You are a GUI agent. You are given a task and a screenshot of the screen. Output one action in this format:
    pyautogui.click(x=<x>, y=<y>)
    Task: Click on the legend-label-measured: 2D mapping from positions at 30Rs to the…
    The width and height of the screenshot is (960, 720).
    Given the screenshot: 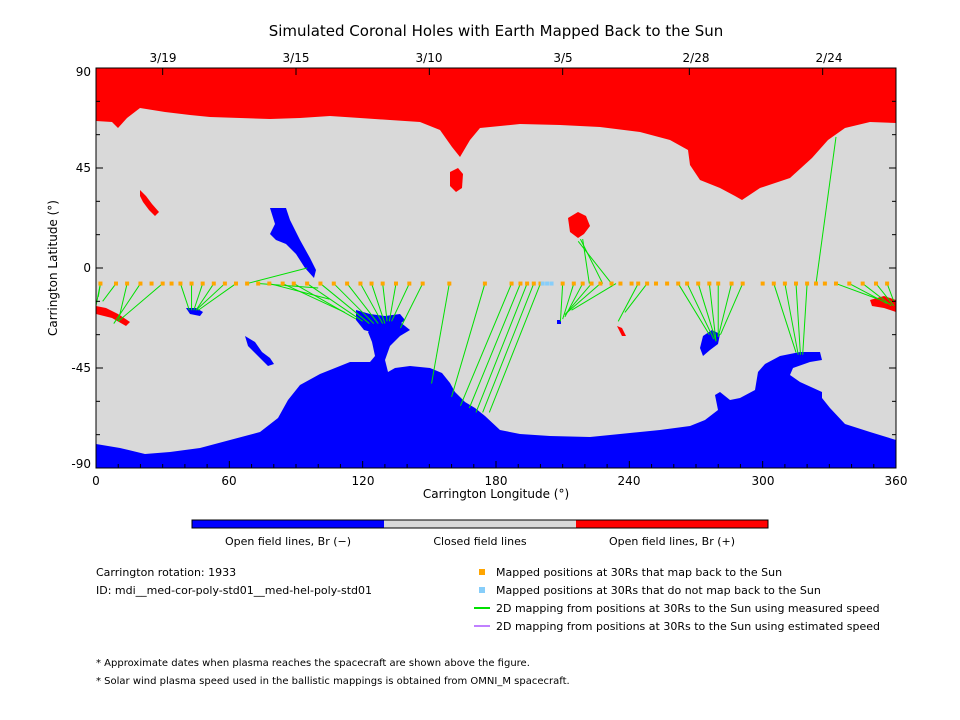 What is the action you would take?
    pyautogui.click(x=688, y=608)
    